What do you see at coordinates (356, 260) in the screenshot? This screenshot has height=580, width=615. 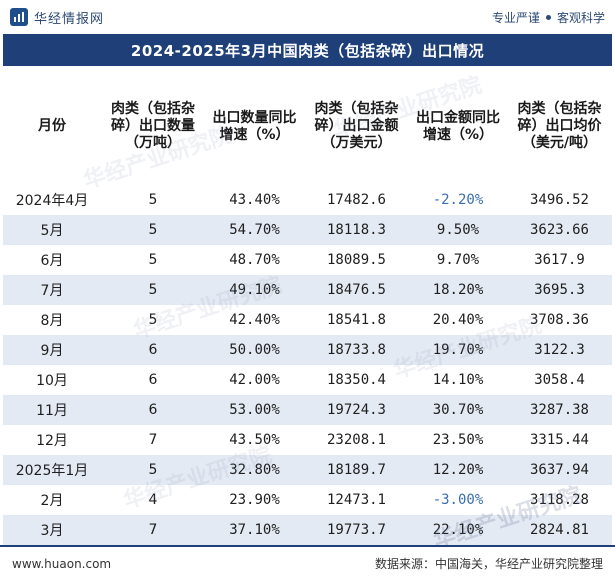 I see `cell-amount: 18089.5` at bounding box center [356, 260].